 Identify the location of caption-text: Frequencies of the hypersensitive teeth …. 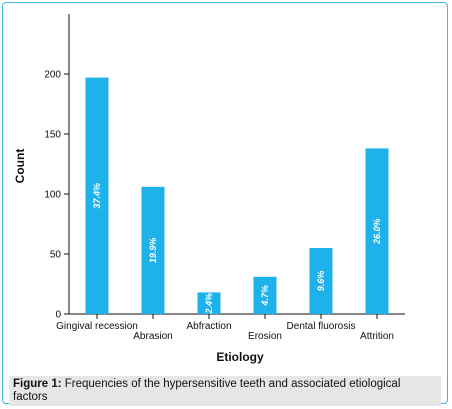
(207, 390).